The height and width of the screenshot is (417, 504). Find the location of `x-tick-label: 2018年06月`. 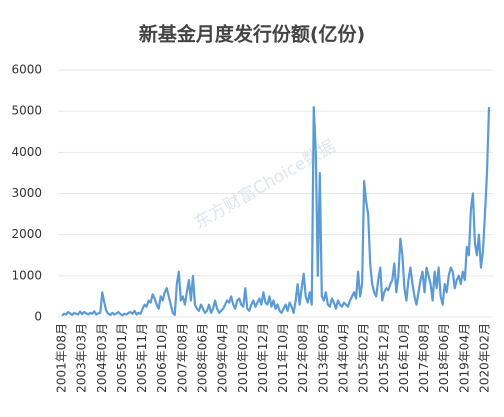

x-tick-label: 2018年06月 is located at coordinates (444, 358).